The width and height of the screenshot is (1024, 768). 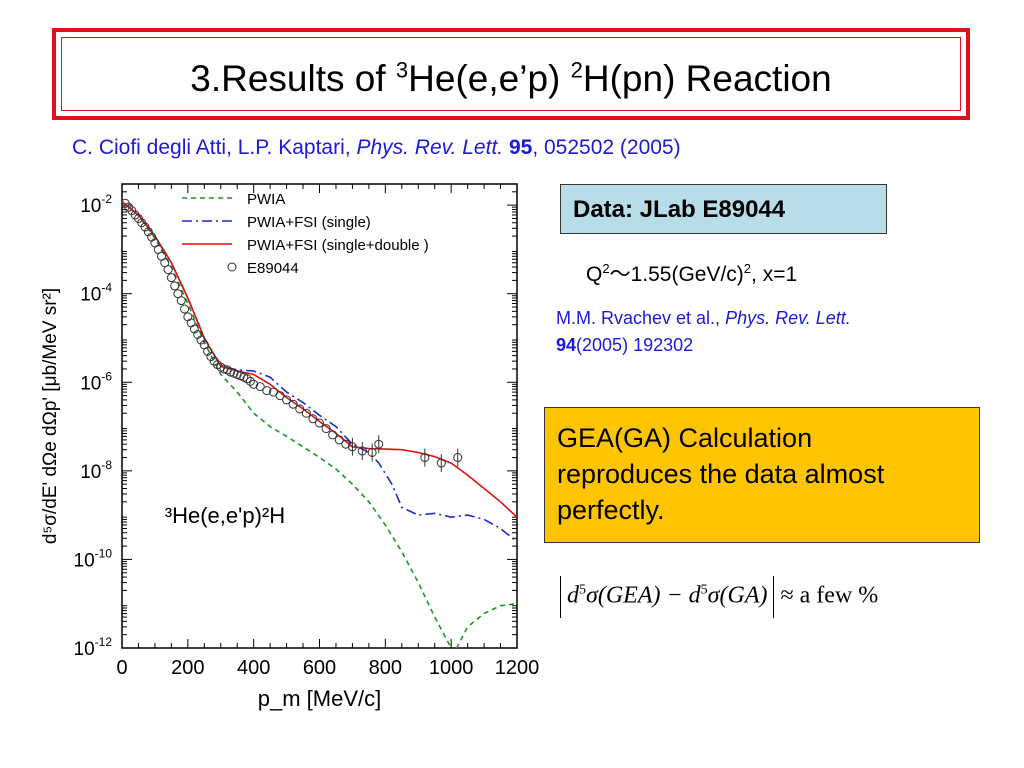 What do you see at coordinates (707, 78) in the screenshot?
I see `title-suffix: H(pn) Reaction` at bounding box center [707, 78].